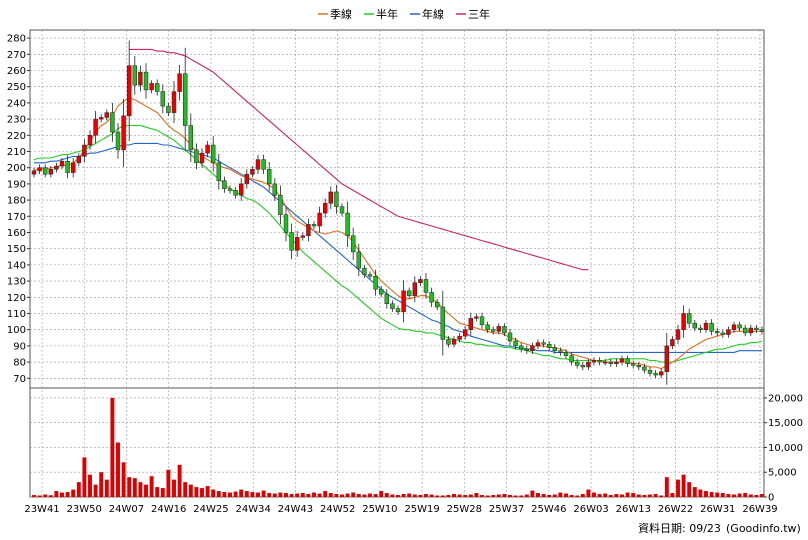  What do you see at coordinates (16, 103) in the screenshot?
I see `price-tick-label-240: 240` at bounding box center [16, 103].